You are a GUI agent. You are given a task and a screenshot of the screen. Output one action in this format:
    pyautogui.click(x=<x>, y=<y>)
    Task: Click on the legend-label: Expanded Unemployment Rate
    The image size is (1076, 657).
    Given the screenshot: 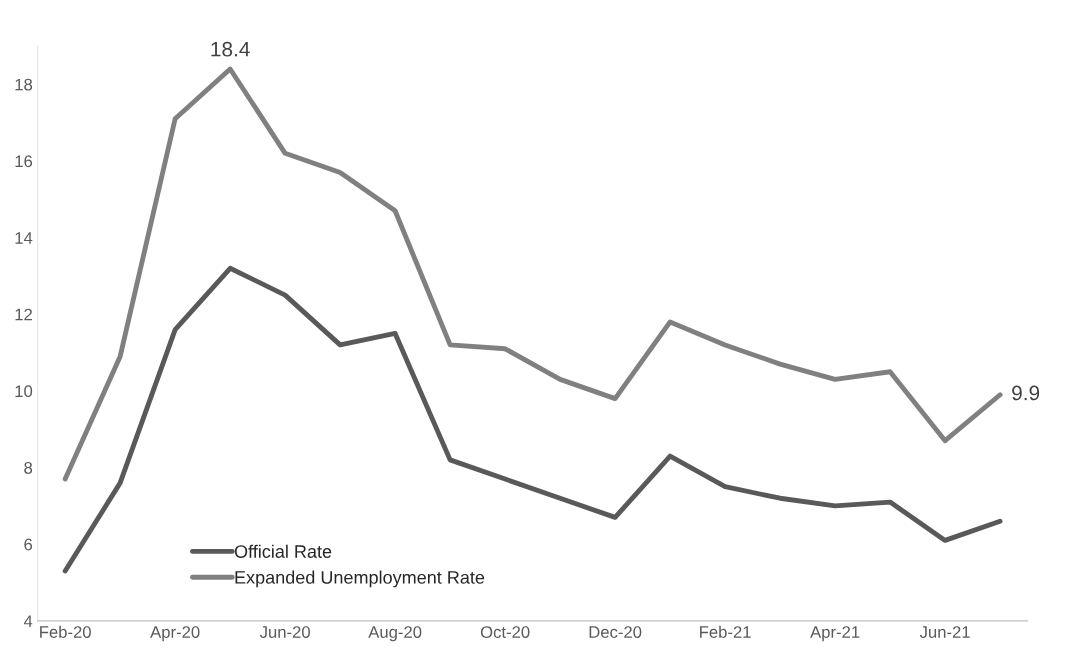 What is the action you would take?
    pyautogui.click(x=360, y=579)
    